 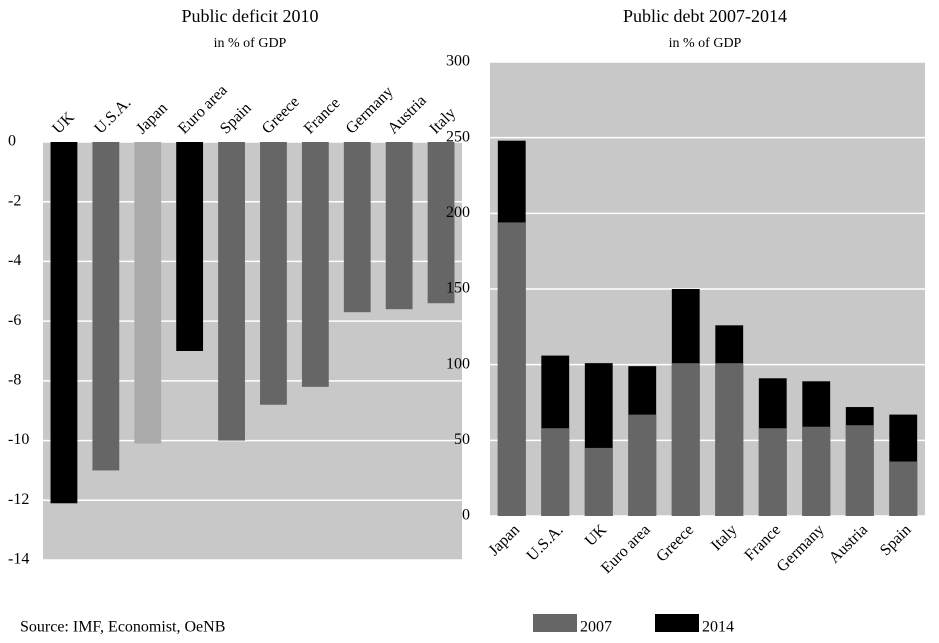 What do you see at coordinates (14, 260) in the screenshot?
I see `y-tick-label: -4` at bounding box center [14, 260].